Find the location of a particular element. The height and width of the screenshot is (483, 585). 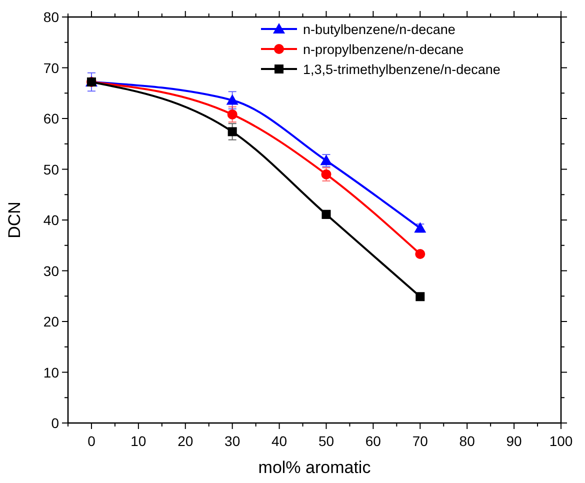

legend-label: n-propylbenzene/n-decane is located at coordinates (383, 49).